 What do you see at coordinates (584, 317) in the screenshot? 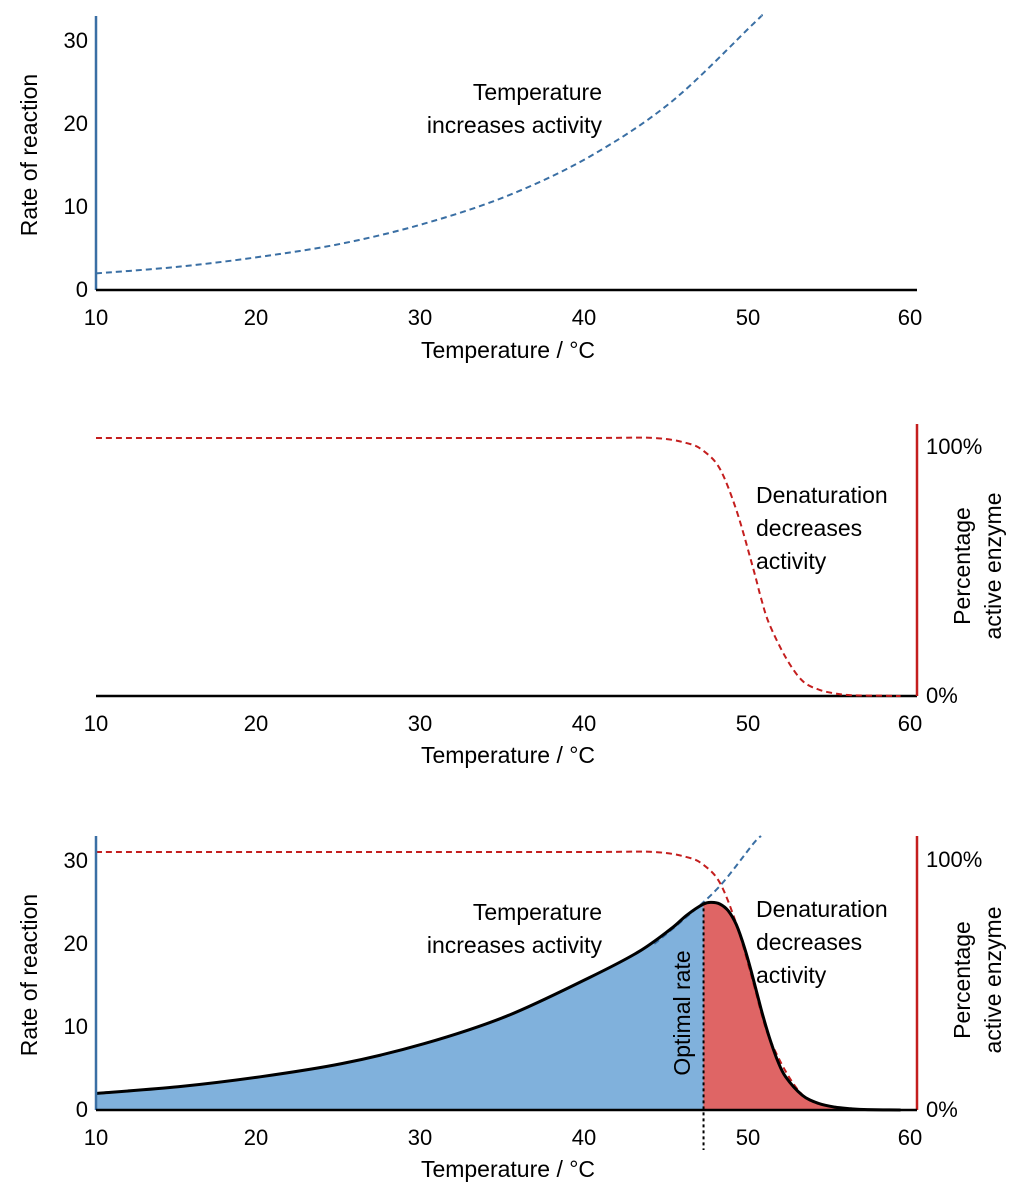
I see `panel1-x-tick-40: 40` at bounding box center [584, 317].